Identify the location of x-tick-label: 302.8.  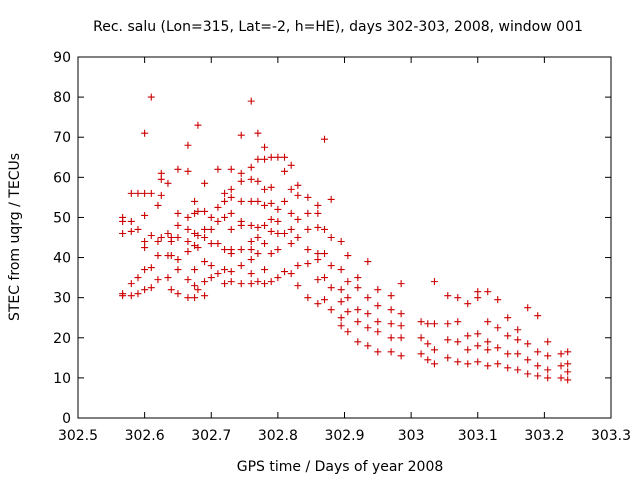
(278, 436).